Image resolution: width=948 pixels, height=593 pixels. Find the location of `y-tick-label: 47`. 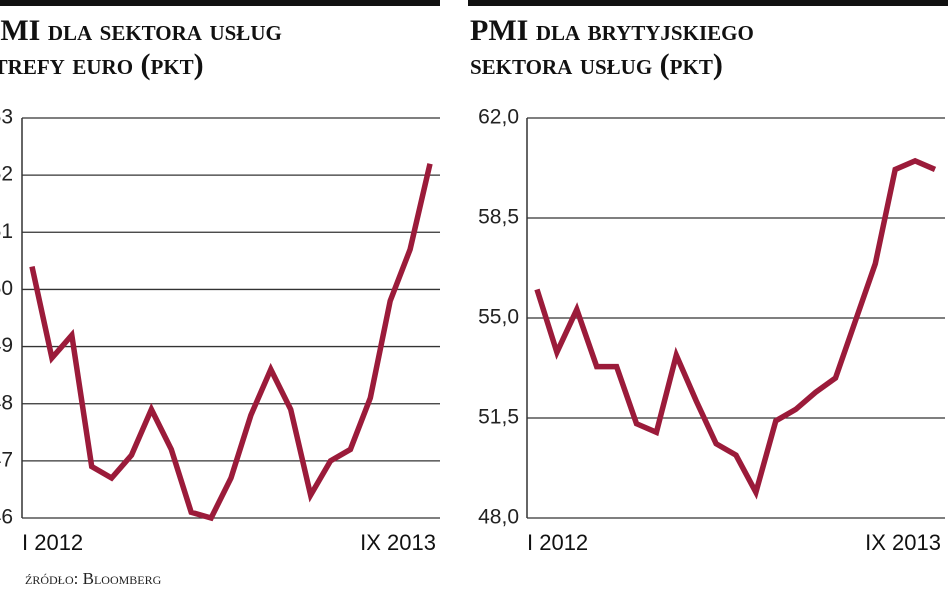

y-tick-label: 47 is located at coordinates (6, 459).